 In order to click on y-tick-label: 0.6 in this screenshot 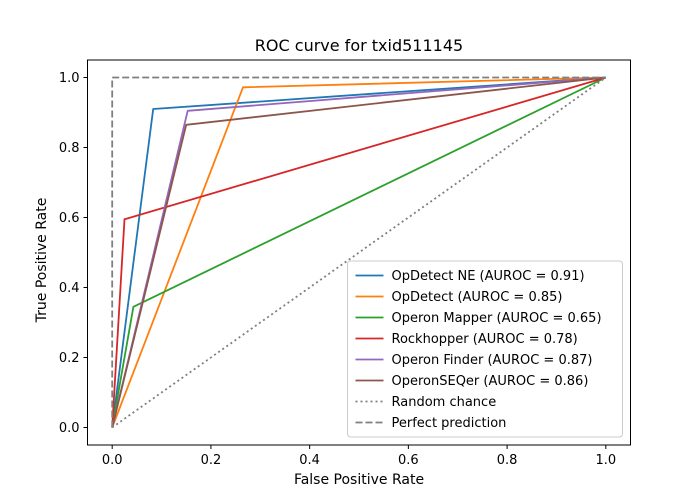, I will do `click(69, 218)`.